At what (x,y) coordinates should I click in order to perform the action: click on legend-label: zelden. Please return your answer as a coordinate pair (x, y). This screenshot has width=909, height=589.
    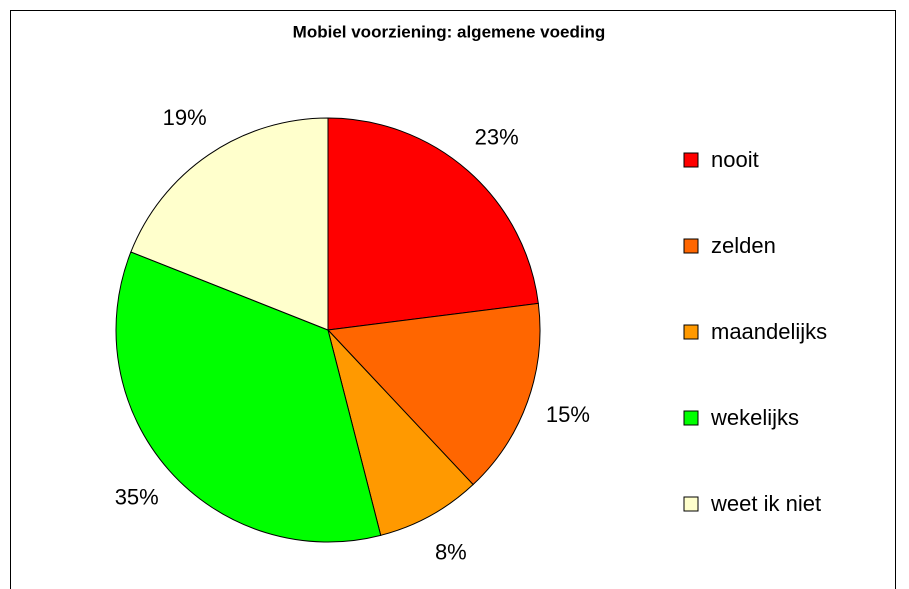
    Looking at the image, I should click on (743, 245).